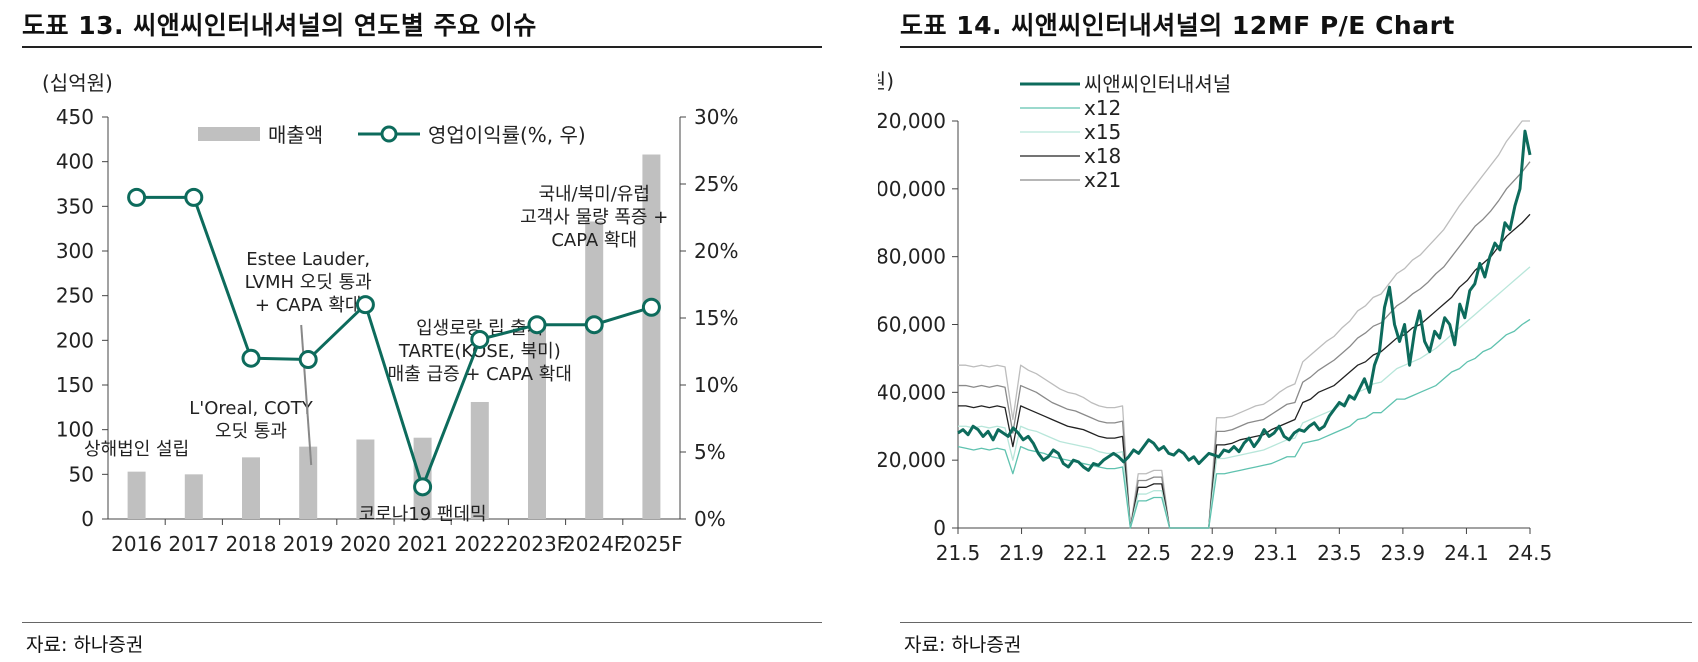 The height and width of the screenshot is (662, 1698). Describe the element at coordinates (1157, 84) in the screenshot. I see `legend-label-씨앤씨인터내셔널: 씨앤씨인터내셔널` at that location.